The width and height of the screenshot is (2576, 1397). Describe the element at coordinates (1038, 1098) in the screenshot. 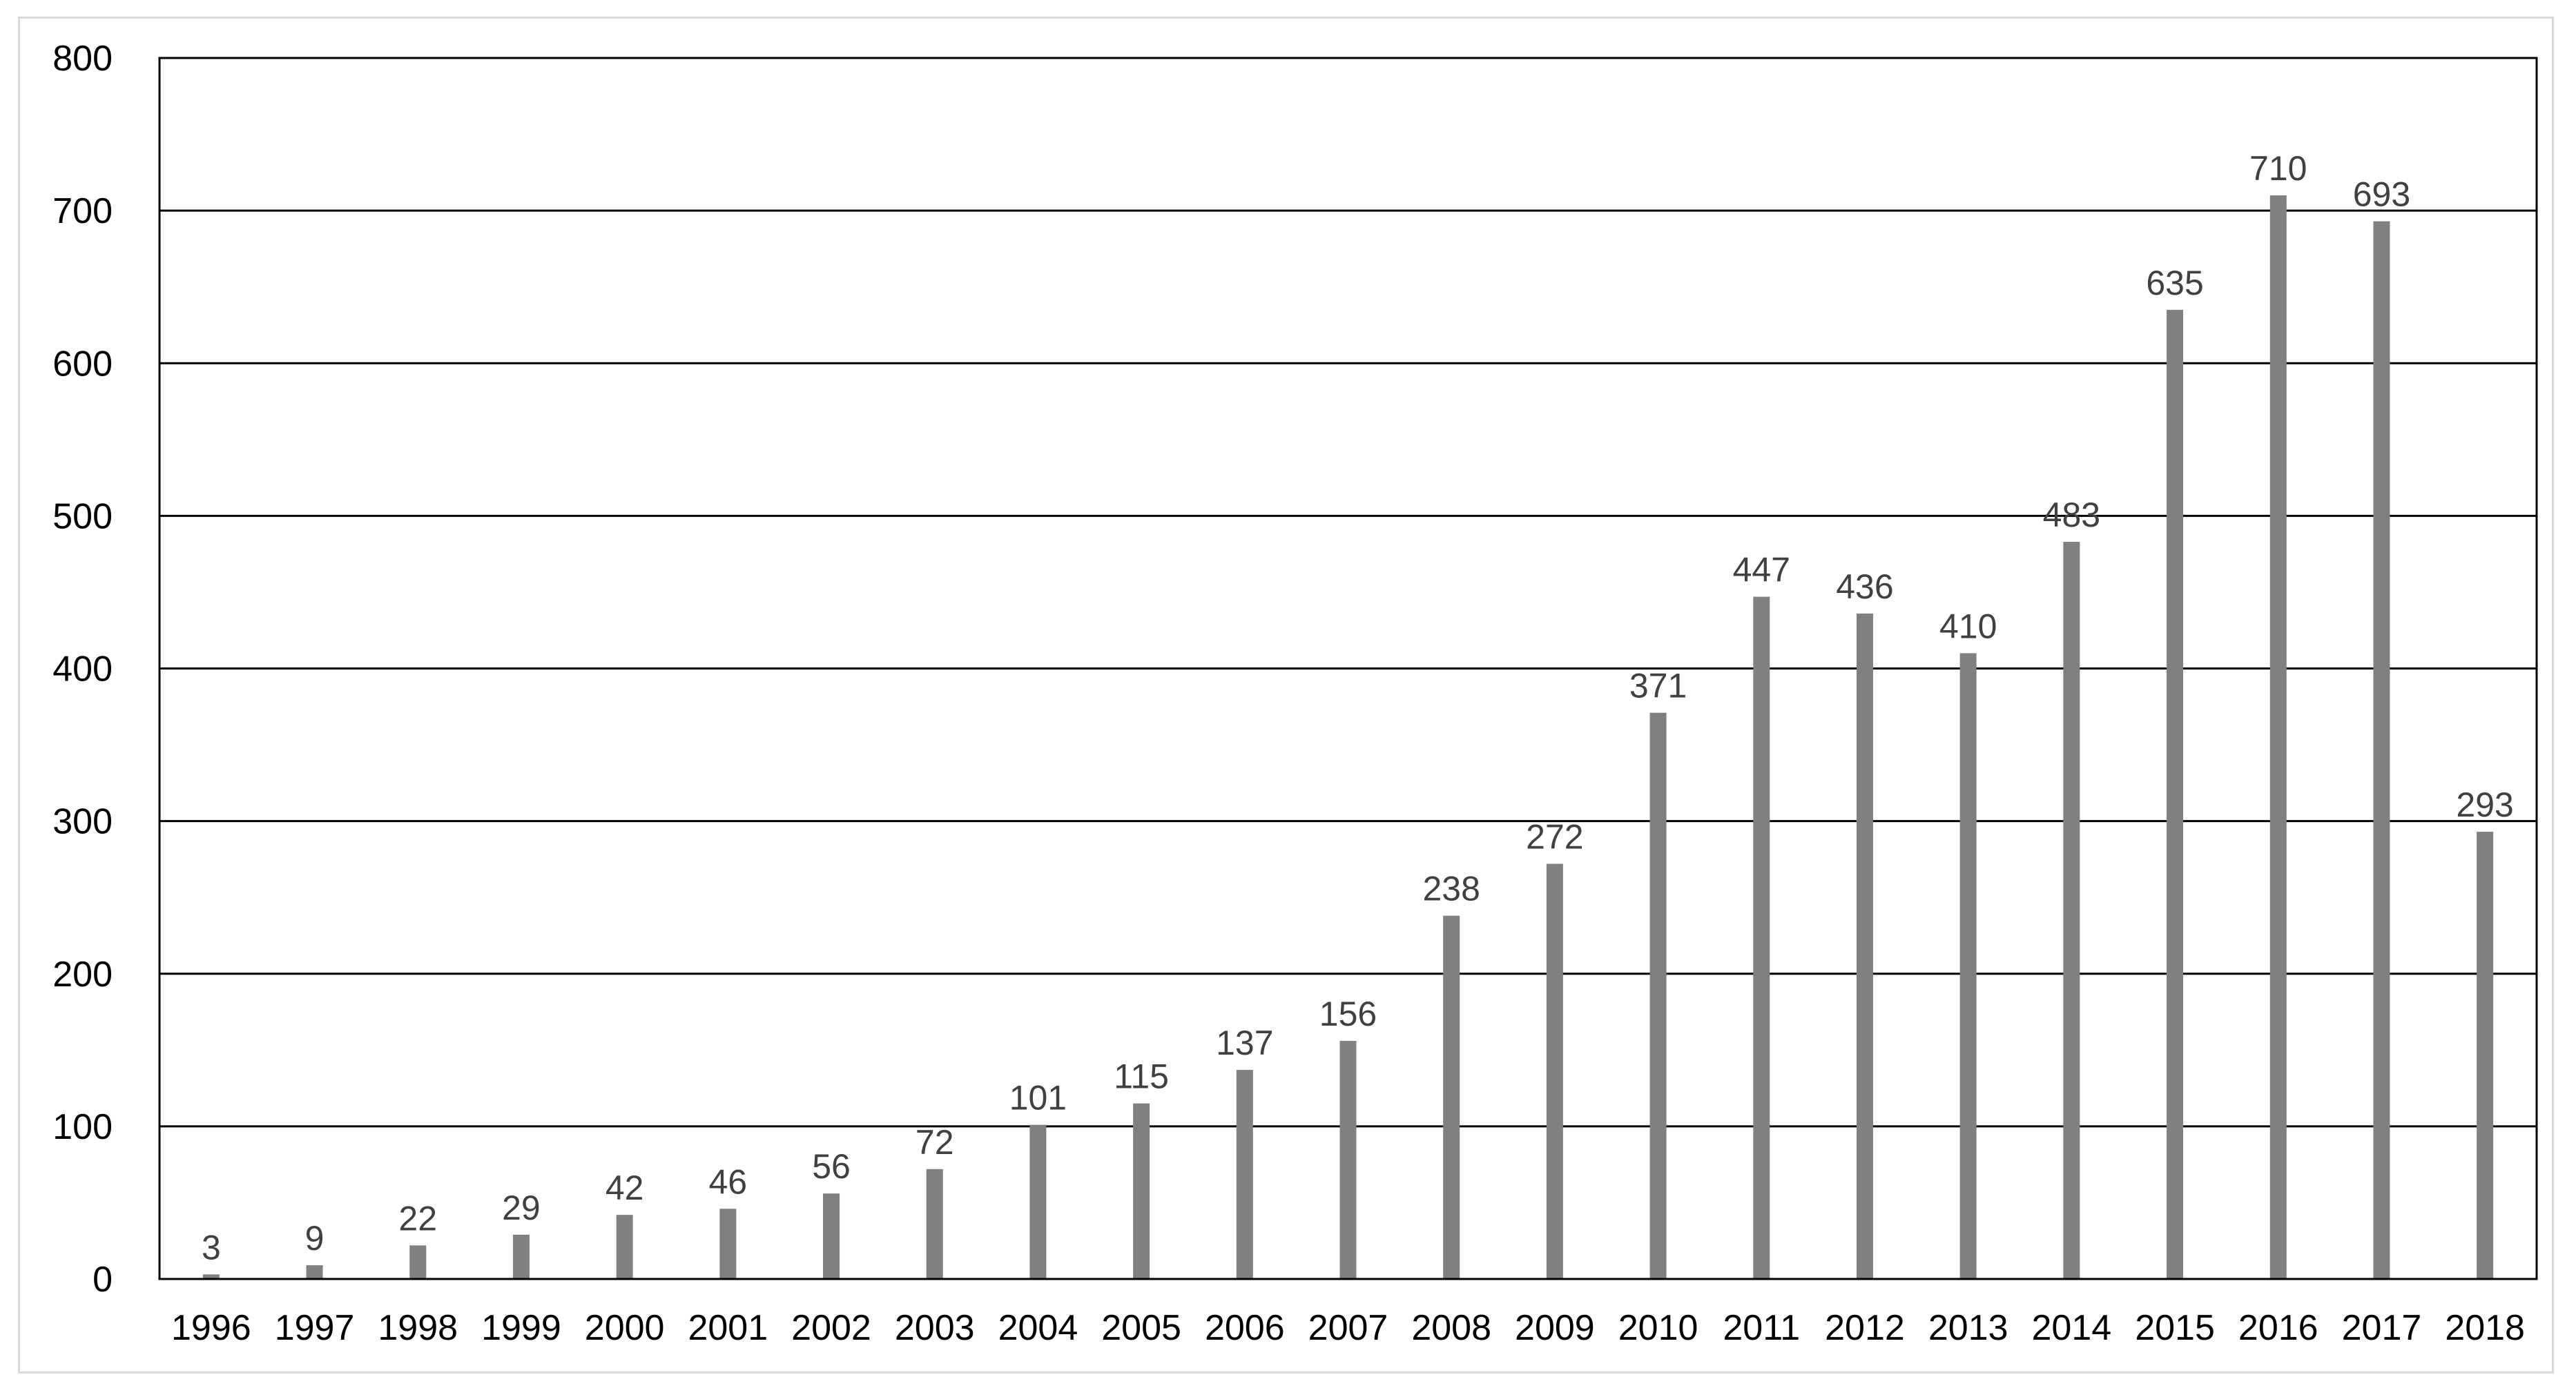

I see `data-label: 101` at that location.